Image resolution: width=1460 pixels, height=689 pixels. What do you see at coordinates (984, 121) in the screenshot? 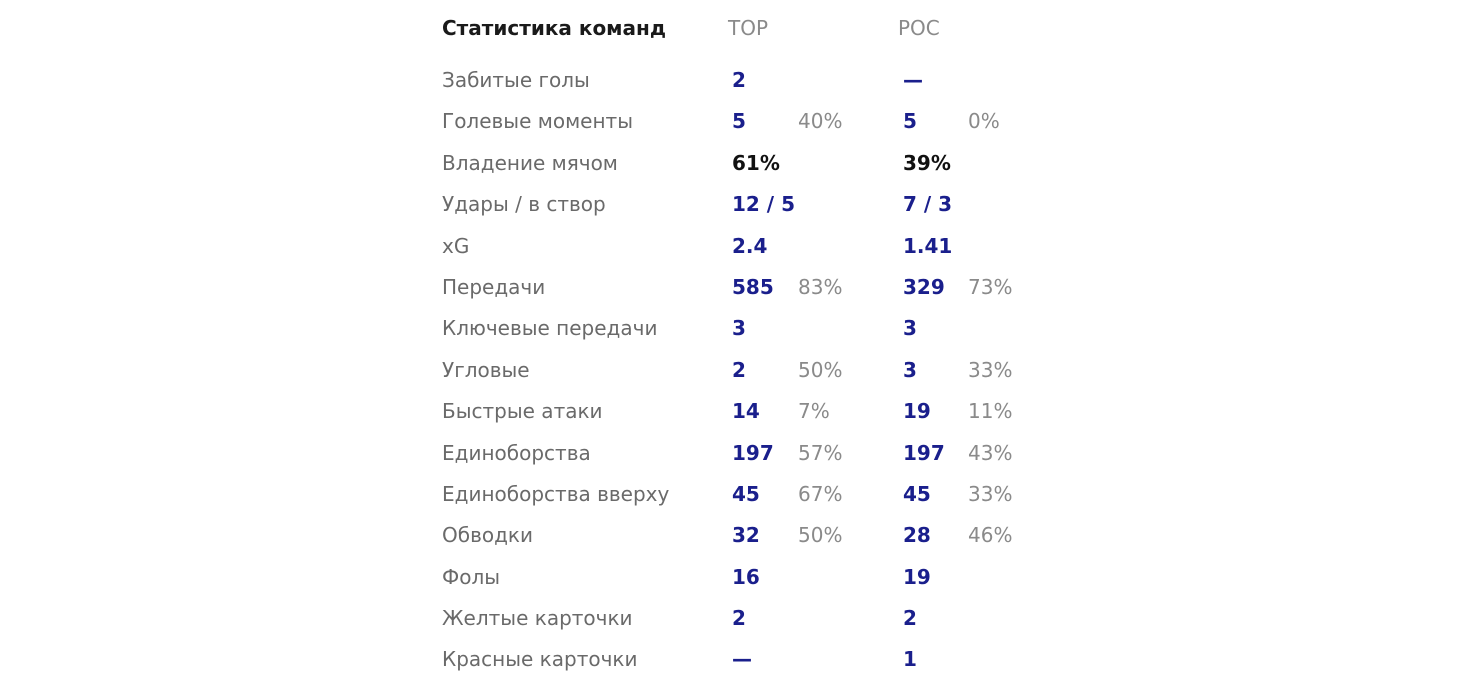
I see `away-percent: 0%` at bounding box center [984, 121].